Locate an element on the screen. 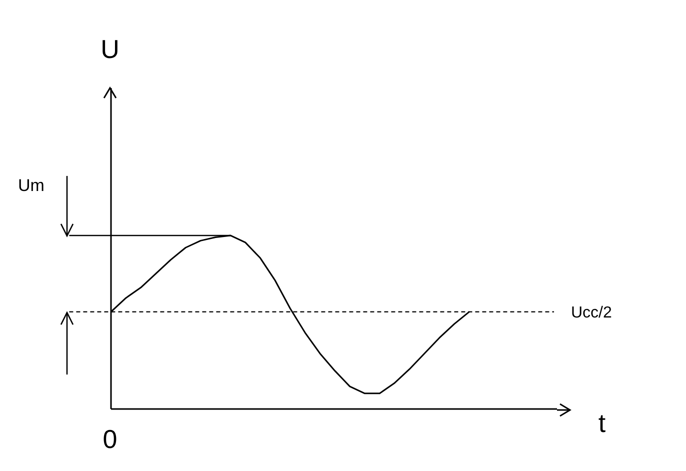 Image resolution: width=686 pixels, height=471 pixels. text: 0 is located at coordinates (110, 439).